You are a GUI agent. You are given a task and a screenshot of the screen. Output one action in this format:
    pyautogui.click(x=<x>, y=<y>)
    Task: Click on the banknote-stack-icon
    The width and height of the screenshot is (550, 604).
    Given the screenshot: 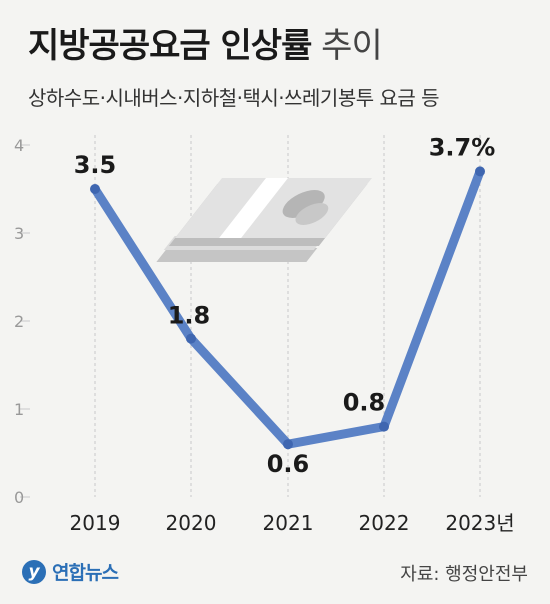 What is the action you would take?
    pyautogui.click(x=264, y=220)
    